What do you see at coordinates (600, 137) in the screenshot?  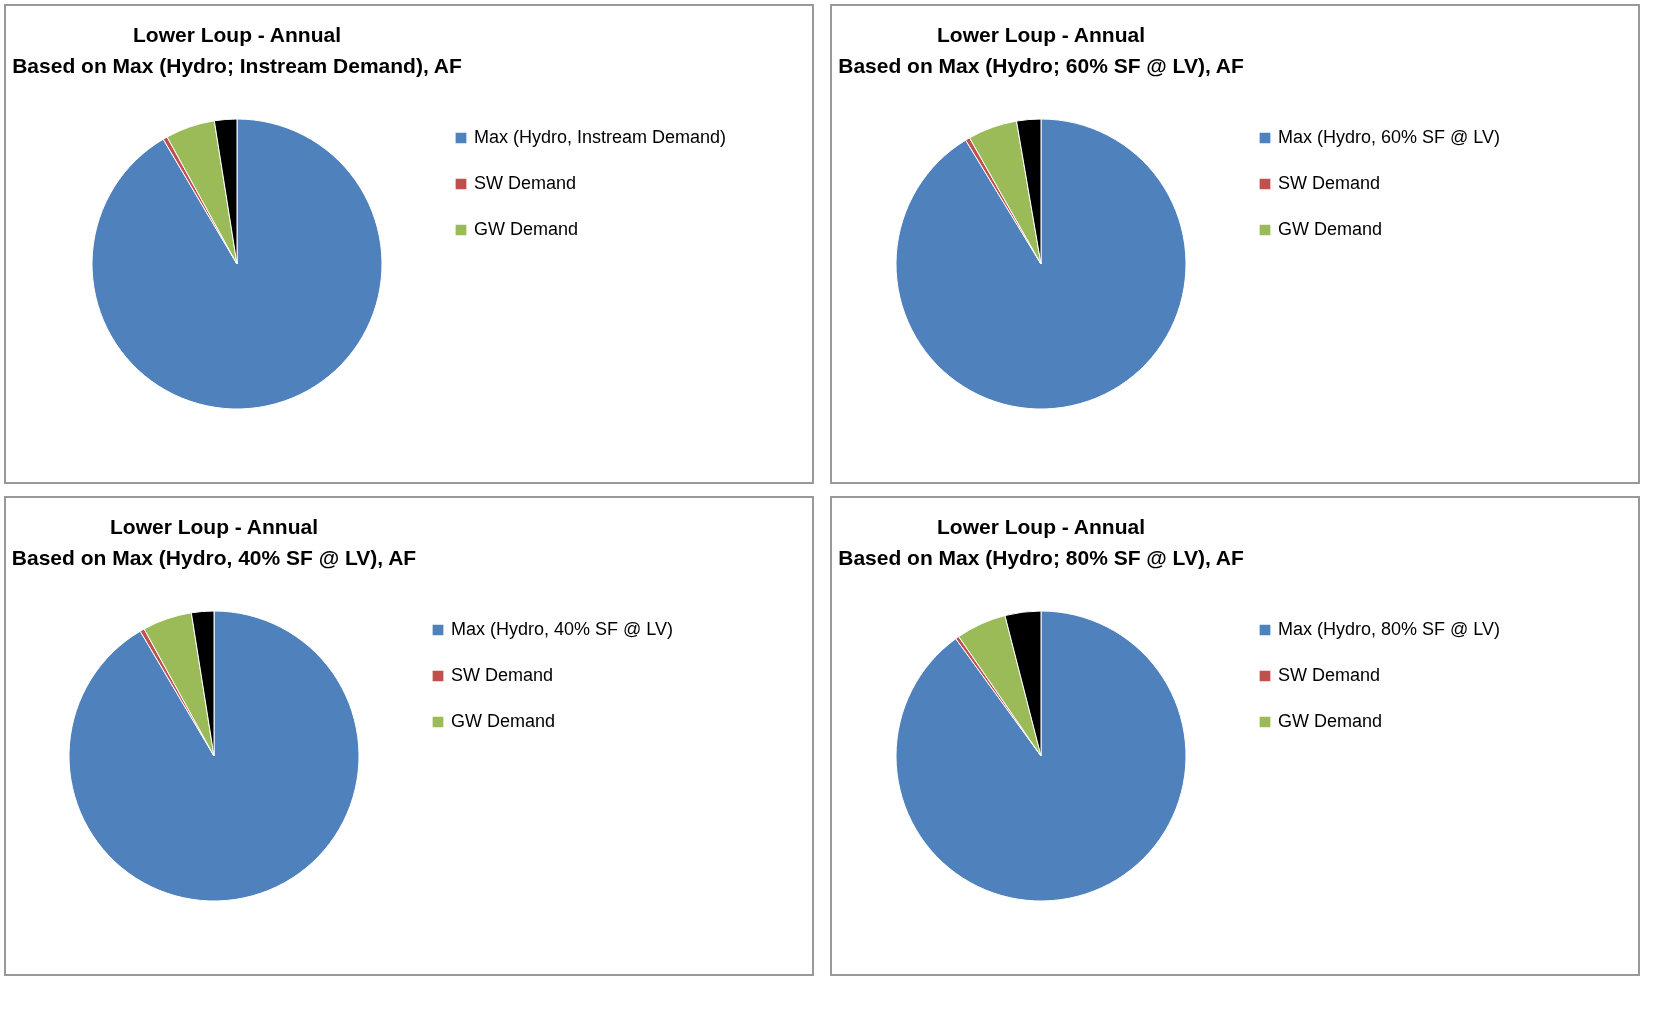 I see `legend-label: Max (Hydro, Instream Demand)` at bounding box center [600, 137].